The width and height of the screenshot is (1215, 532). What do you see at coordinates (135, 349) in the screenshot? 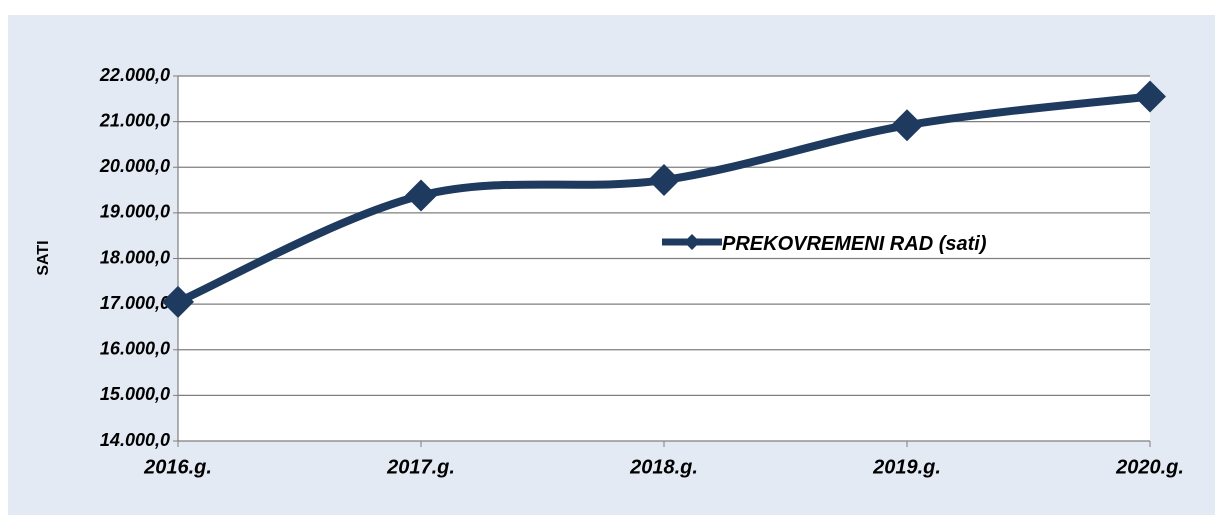
I see `y-tick-label: 16.000,0` at bounding box center [135, 349].